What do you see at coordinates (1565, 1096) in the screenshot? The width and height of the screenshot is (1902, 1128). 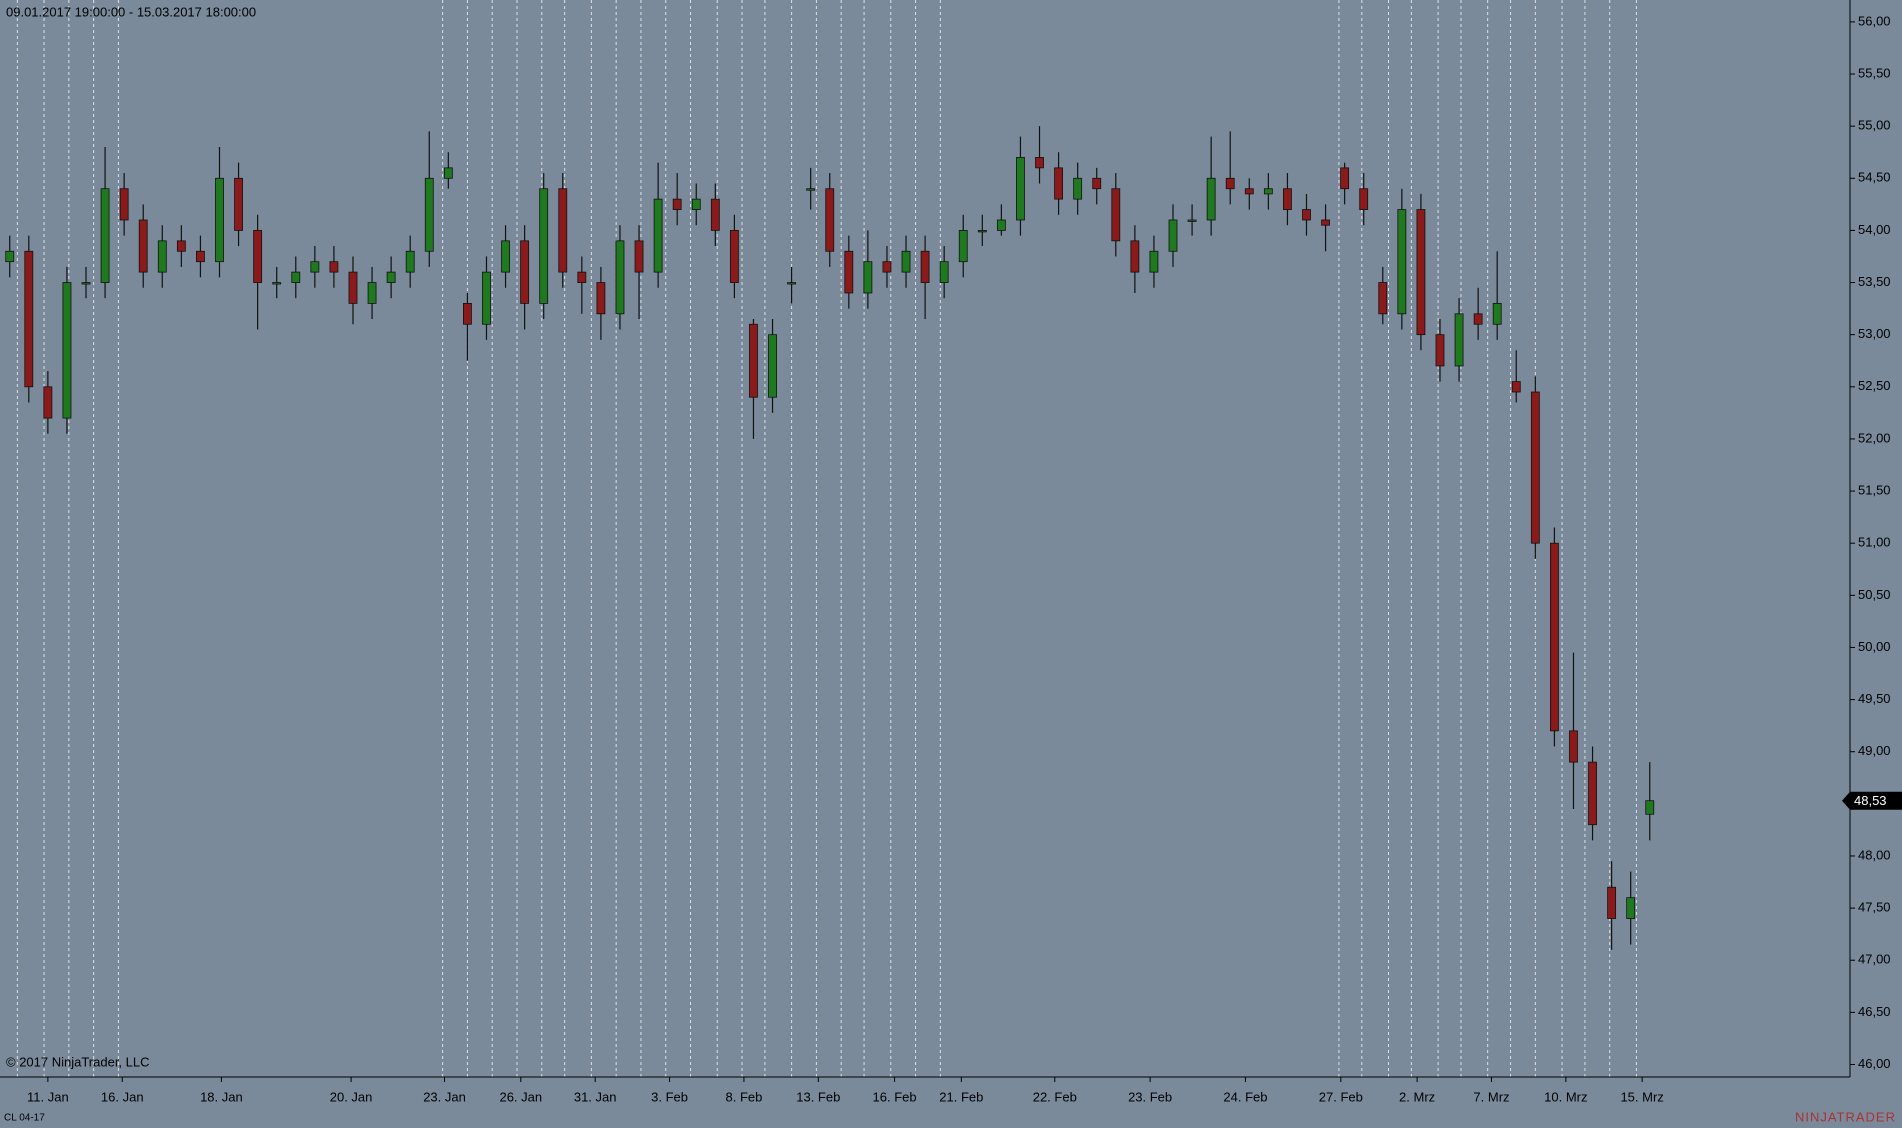 I see `x-tick-label: 10. Mrz` at bounding box center [1565, 1096].